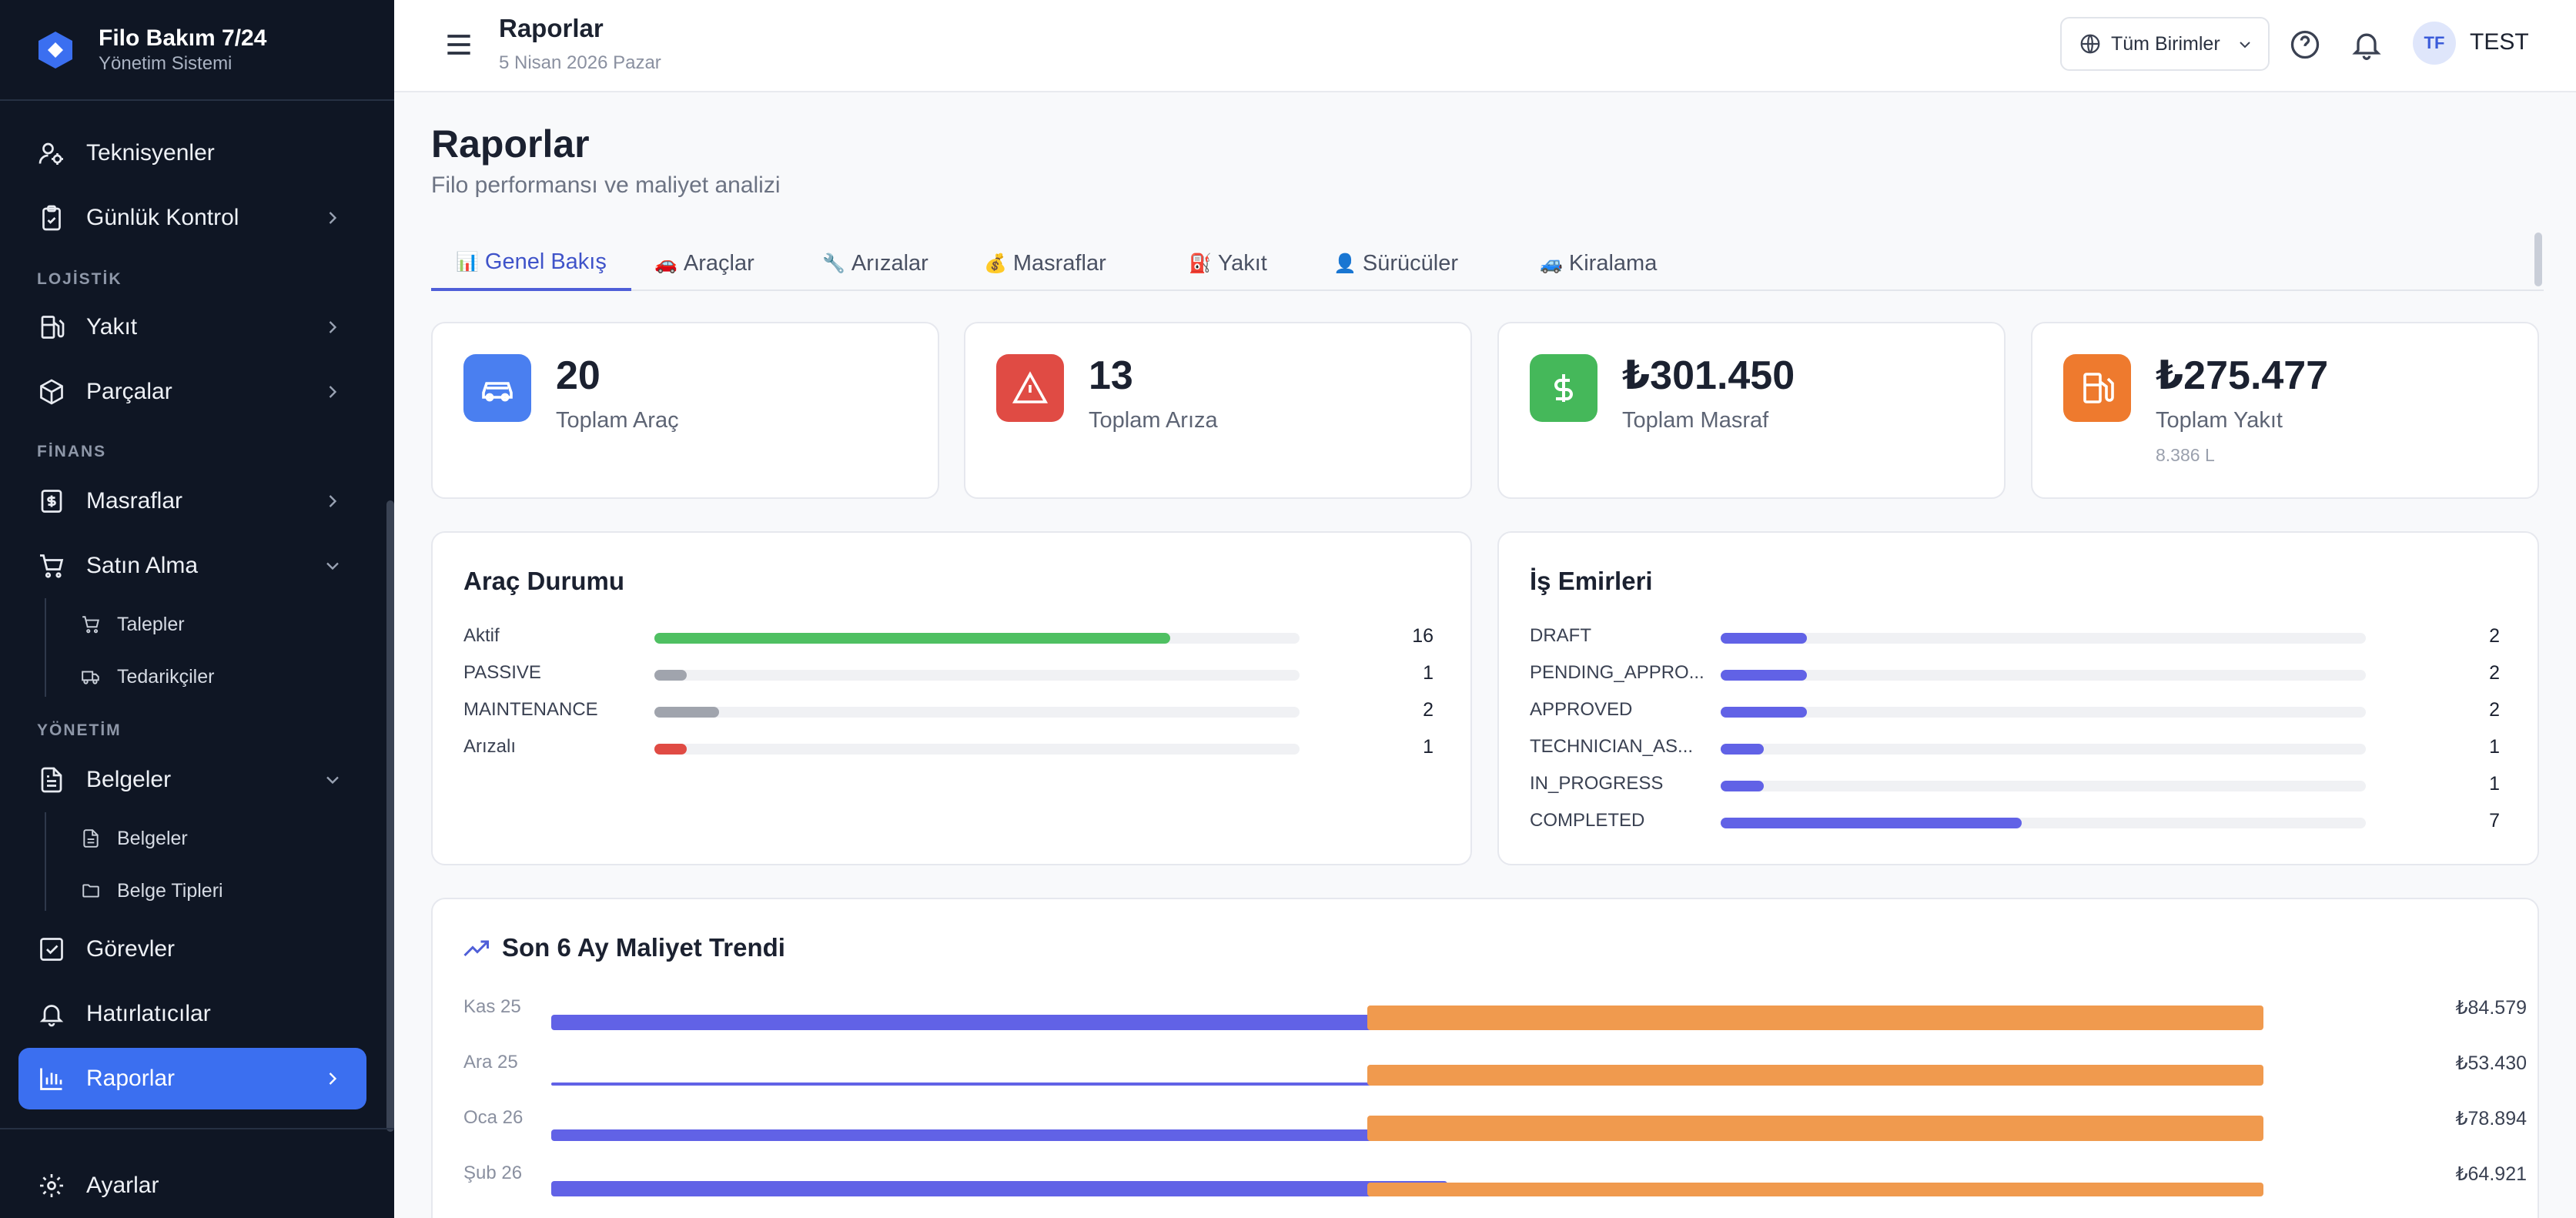 The height and width of the screenshot is (1218, 2576). Describe the element at coordinates (1588, 820) in the screenshot. I see `status-label: COMPLETED` at that location.